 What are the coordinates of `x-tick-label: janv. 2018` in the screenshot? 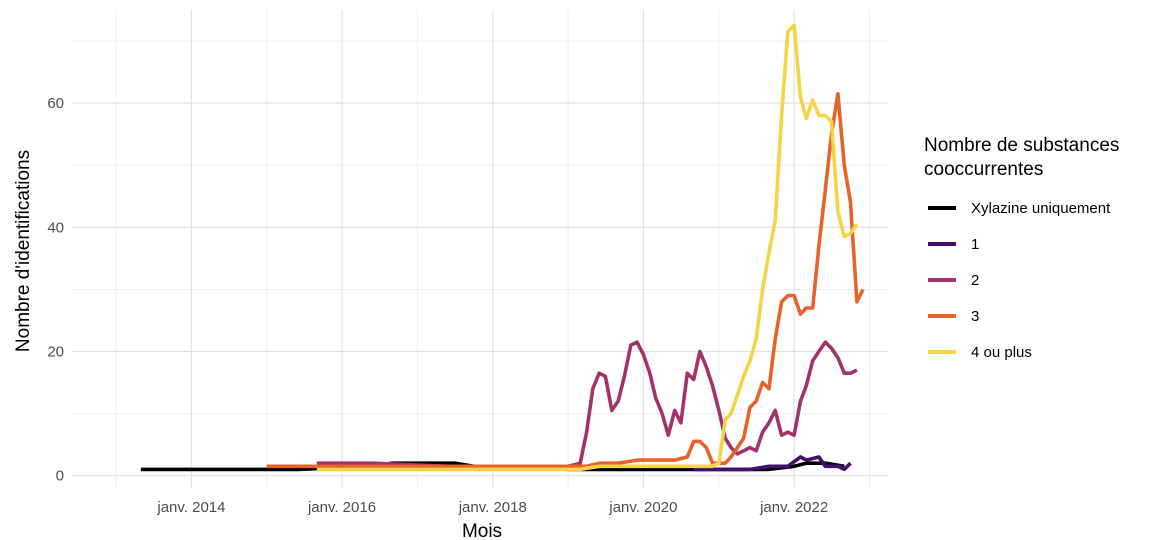 It's located at (492, 507).